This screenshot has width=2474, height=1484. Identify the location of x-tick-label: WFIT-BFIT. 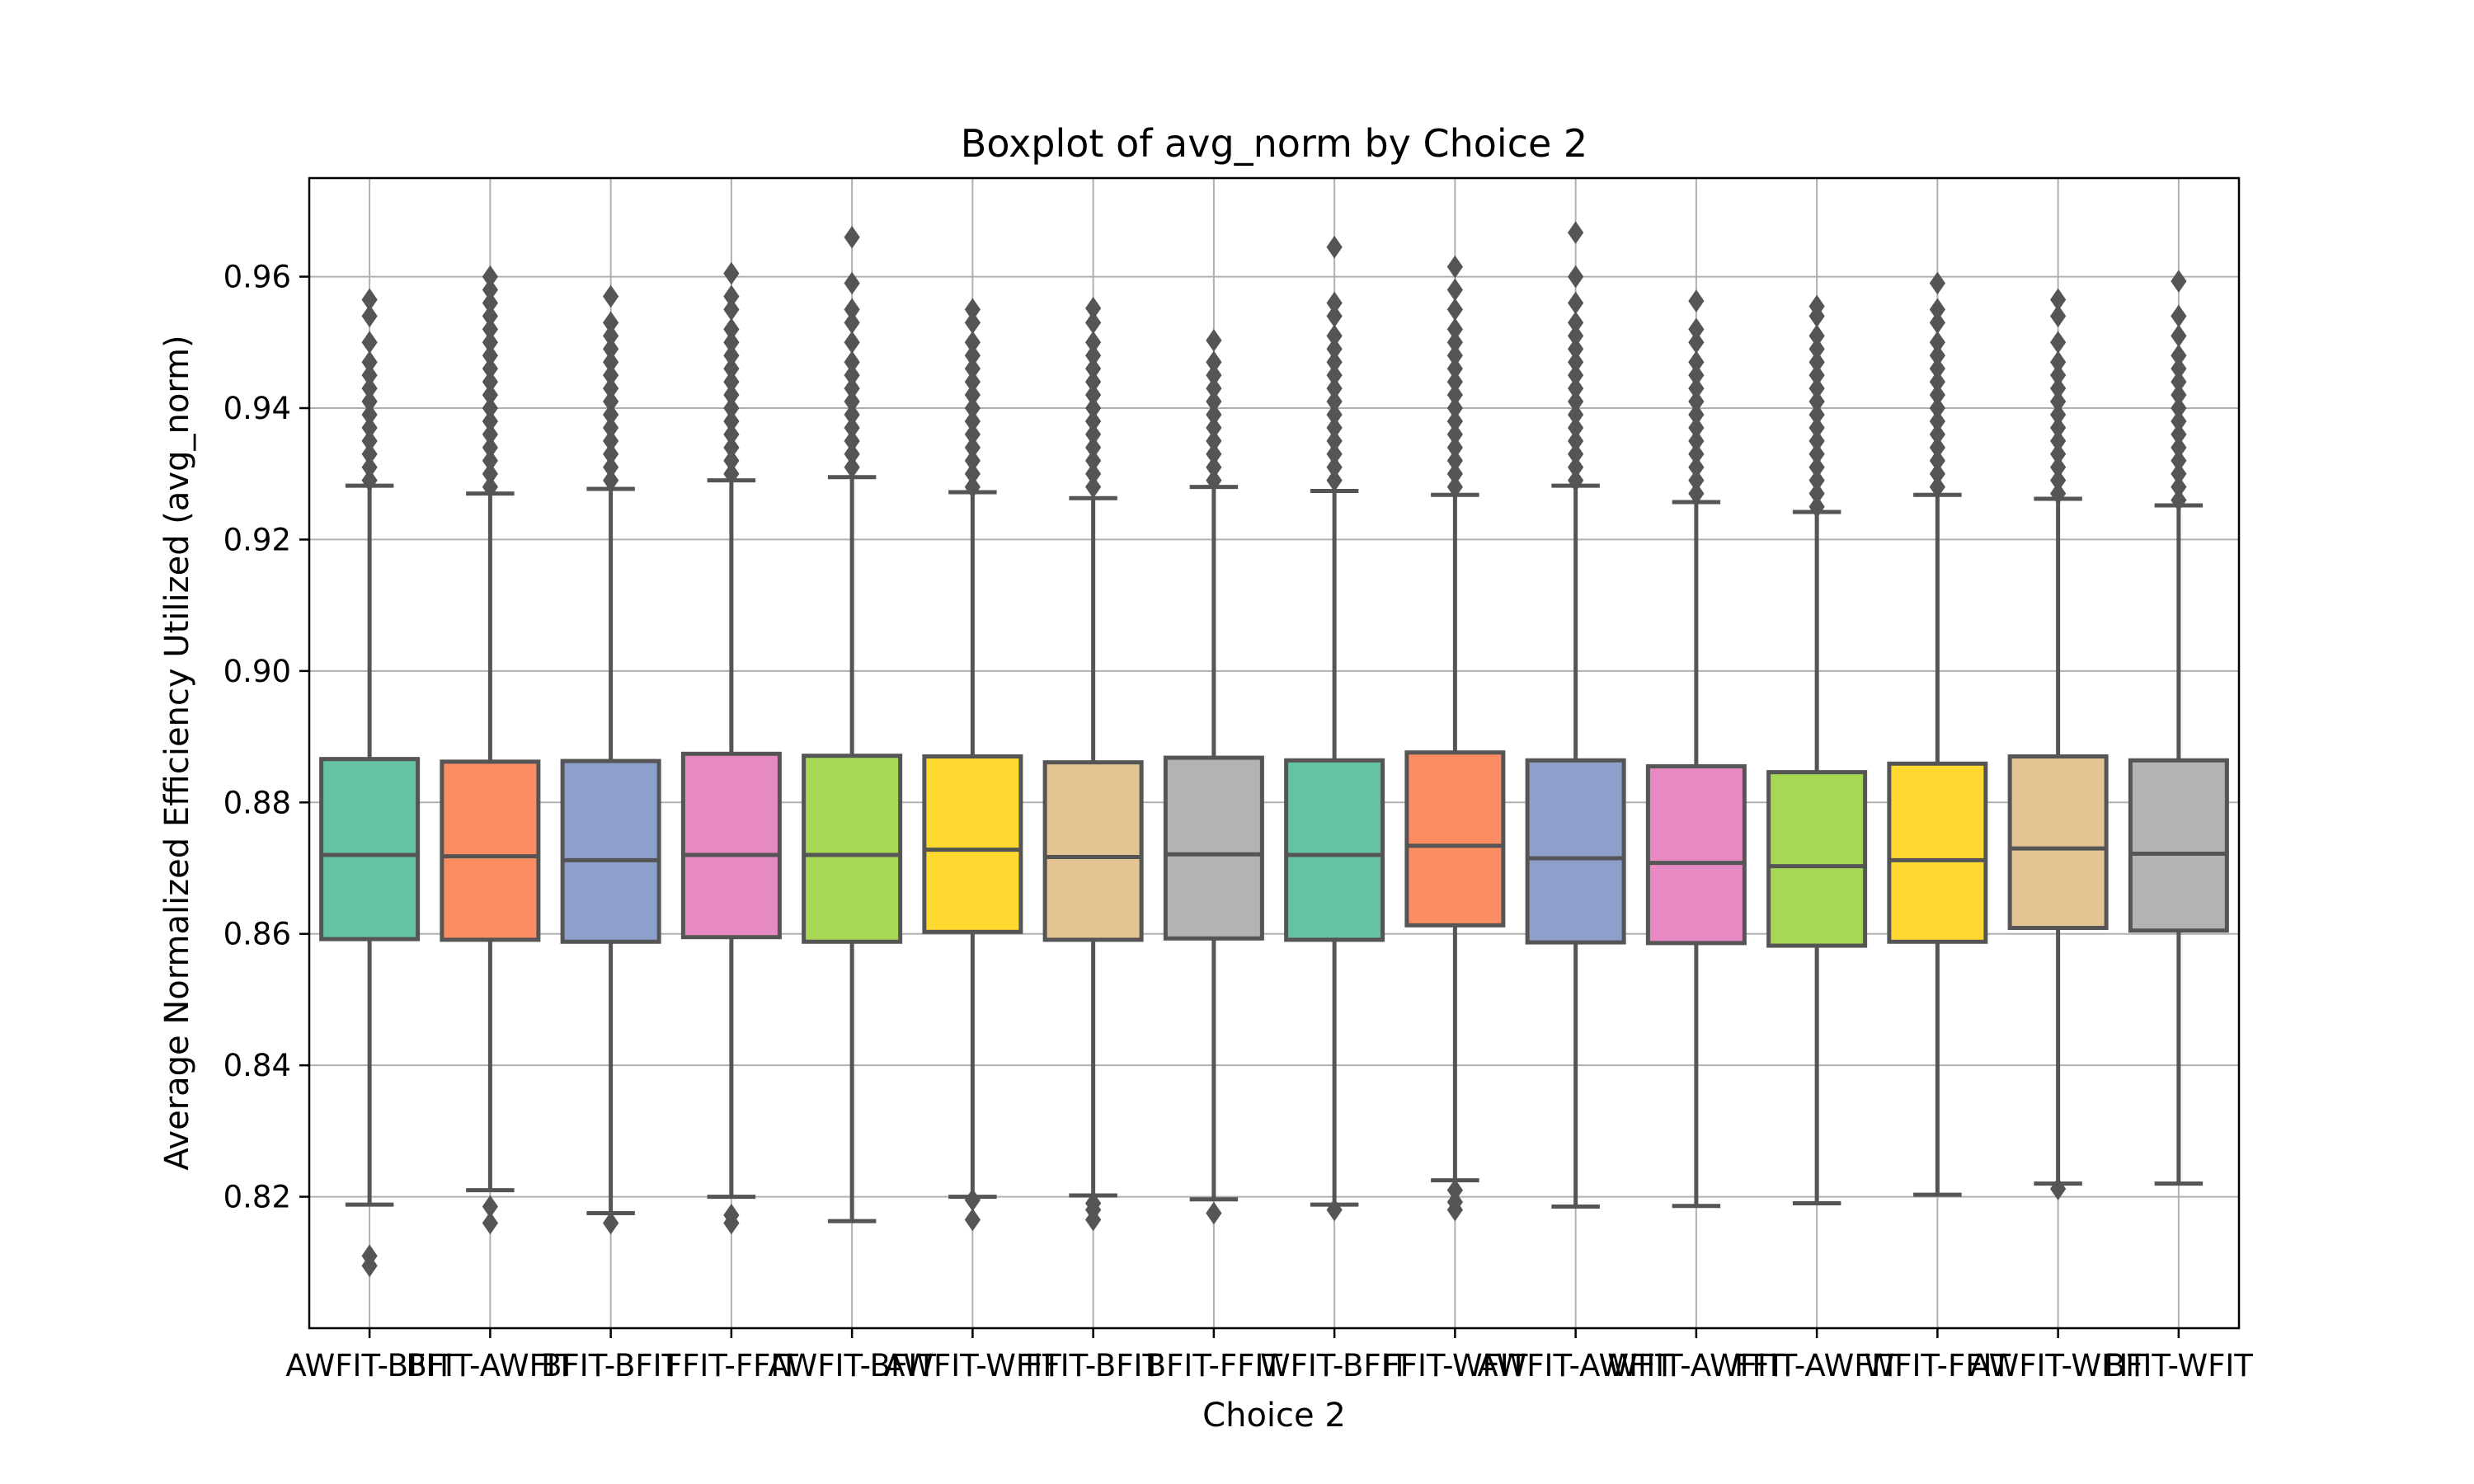
(1334, 1365).